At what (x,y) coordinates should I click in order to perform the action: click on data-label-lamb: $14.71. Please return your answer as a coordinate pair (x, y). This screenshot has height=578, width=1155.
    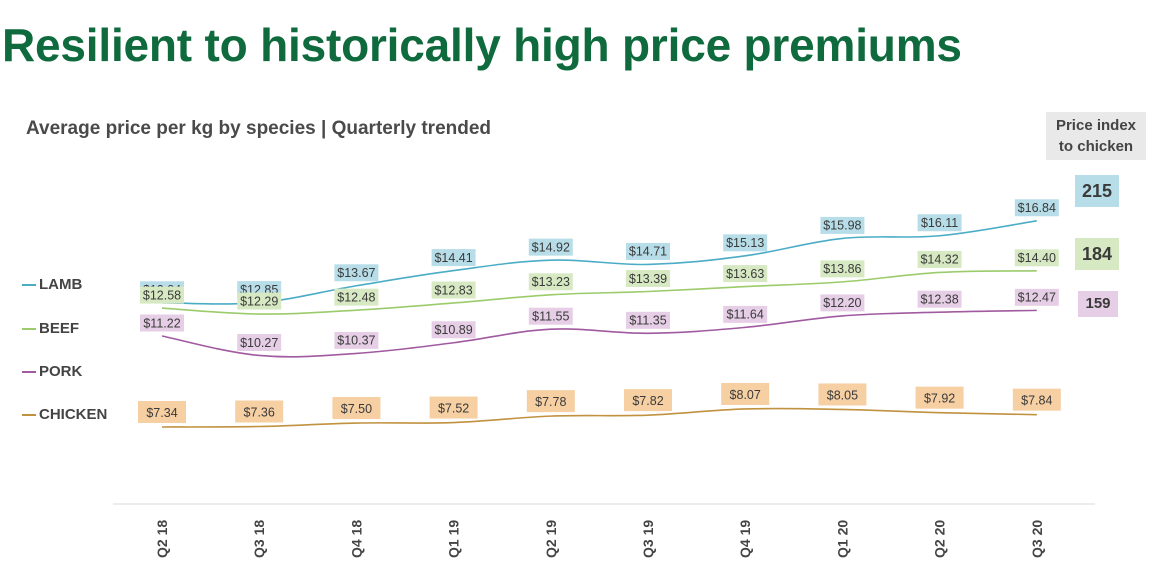
    Looking at the image, I should click on (648, 251).